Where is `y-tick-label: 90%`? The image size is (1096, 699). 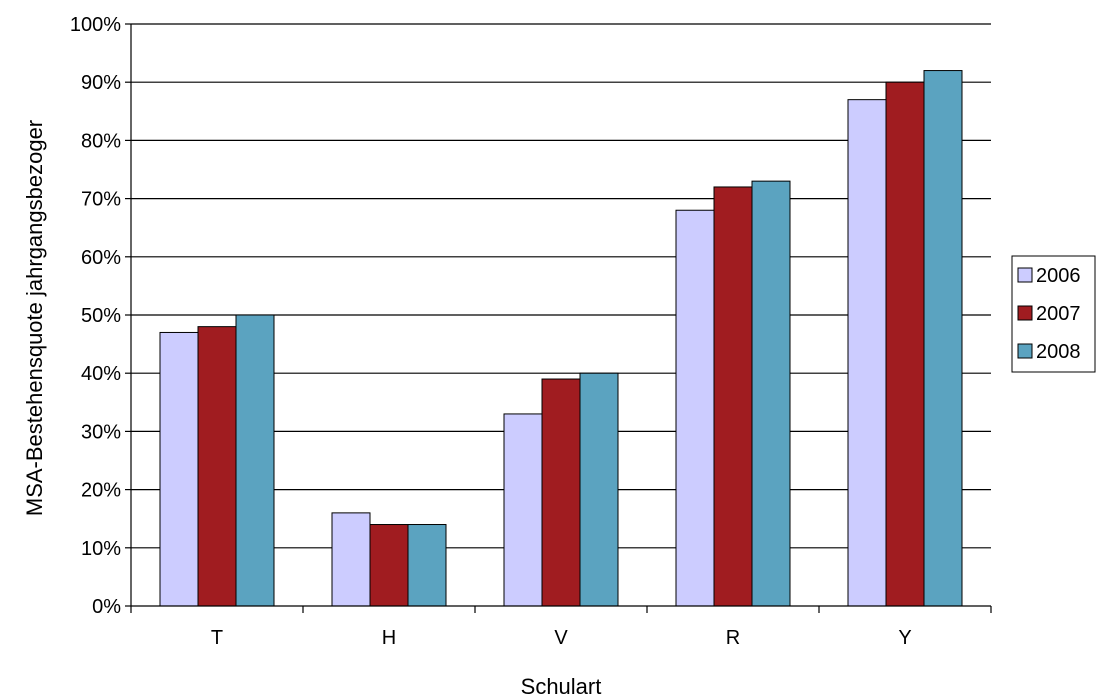
y-tick-label: 90% is located at coordinates (101, 83).